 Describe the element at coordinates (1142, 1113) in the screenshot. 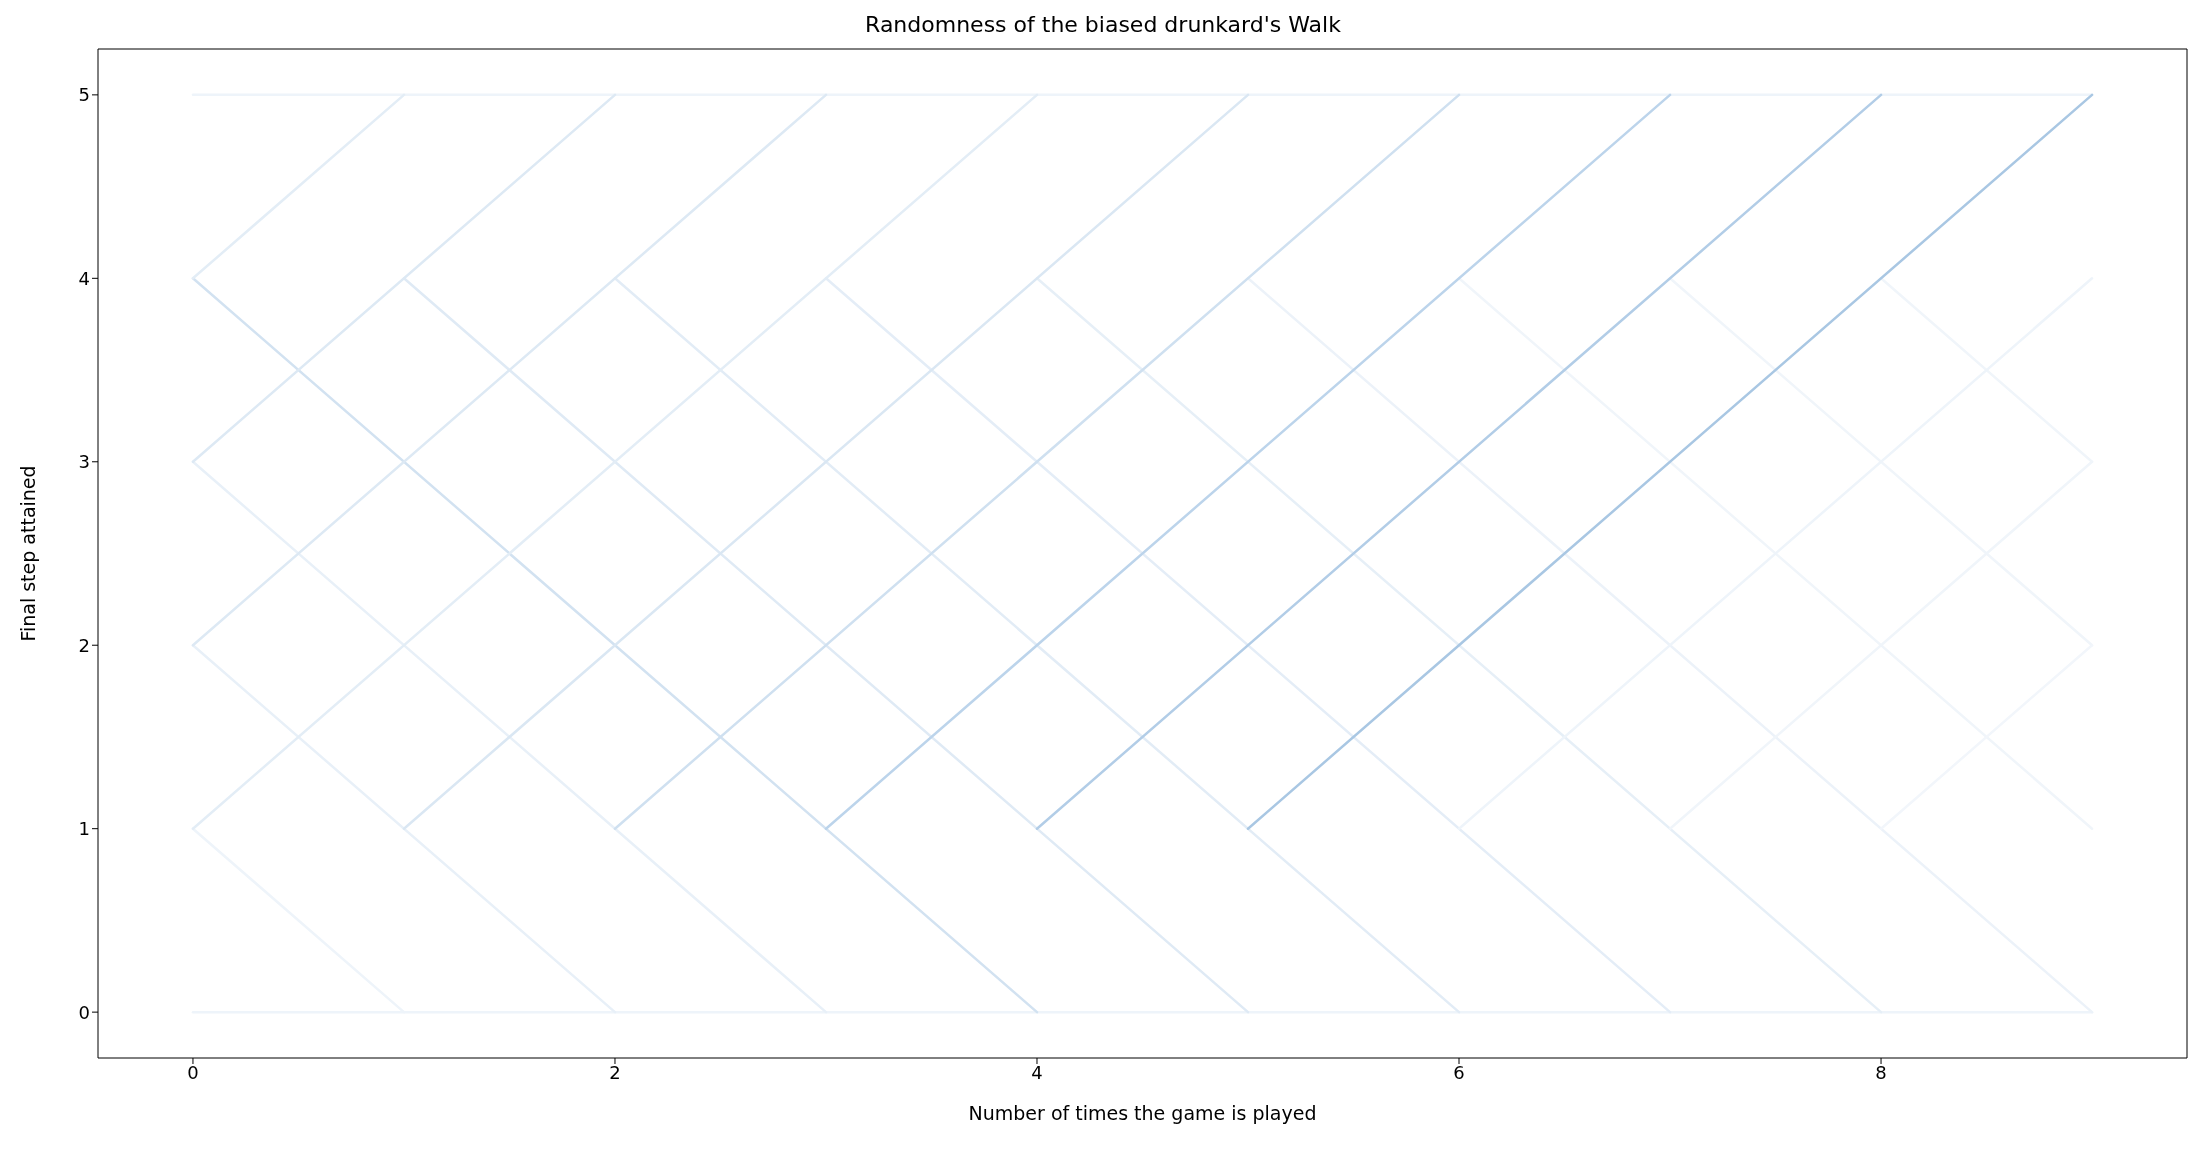

I see `x-axis-title: Number of times the game is played` at that location.